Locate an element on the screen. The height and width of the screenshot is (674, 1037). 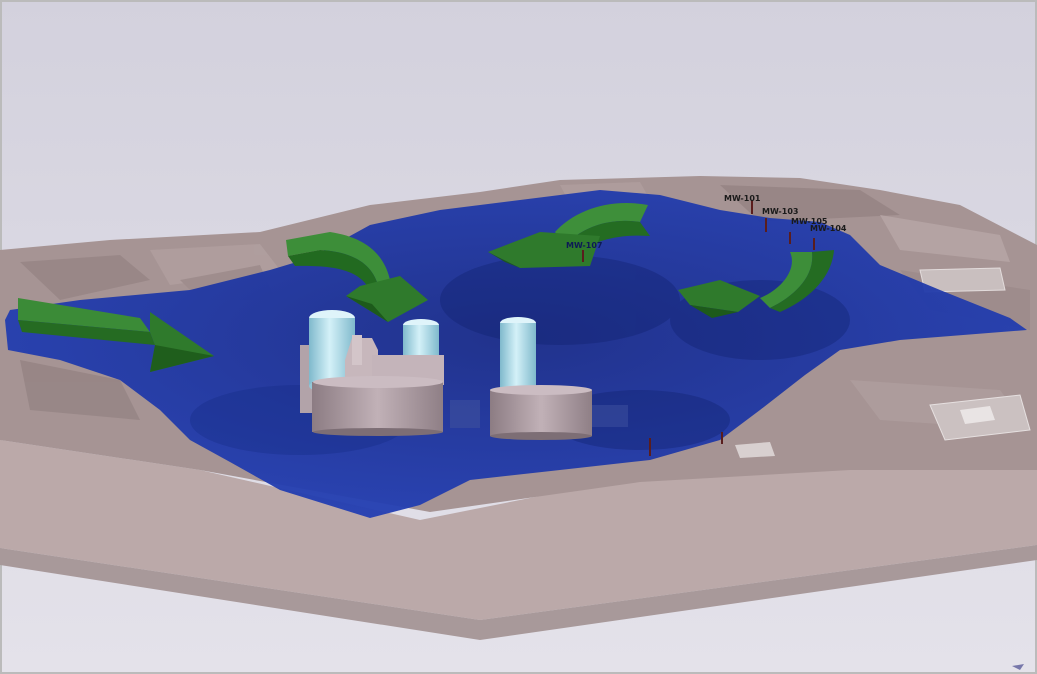
reactor-building-left is located at coordinates (372, 373).